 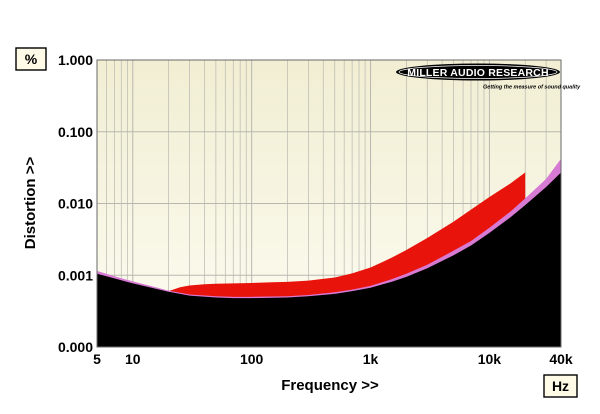 What do you see at coordinates (371, 359) in the screenshot?
I see `x-tick-label: 1k` at bounding box center [371, 359].